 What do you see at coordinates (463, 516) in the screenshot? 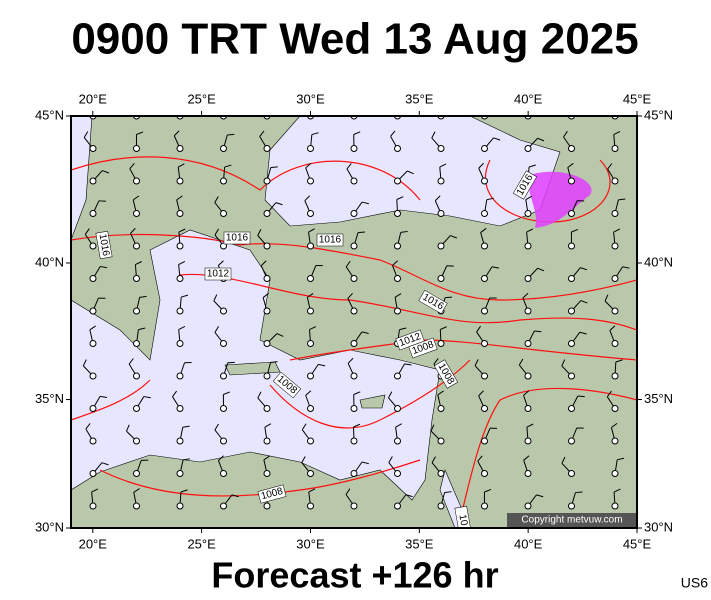
I see `isobar-label: 10` at bounding box center [463, 516].